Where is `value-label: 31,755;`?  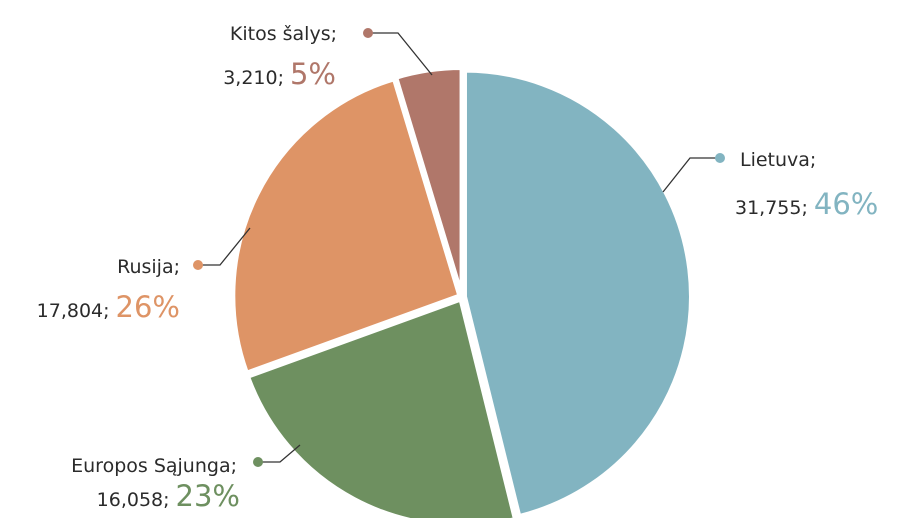 value-label: 31,755; is located at coordinates (771, 208).